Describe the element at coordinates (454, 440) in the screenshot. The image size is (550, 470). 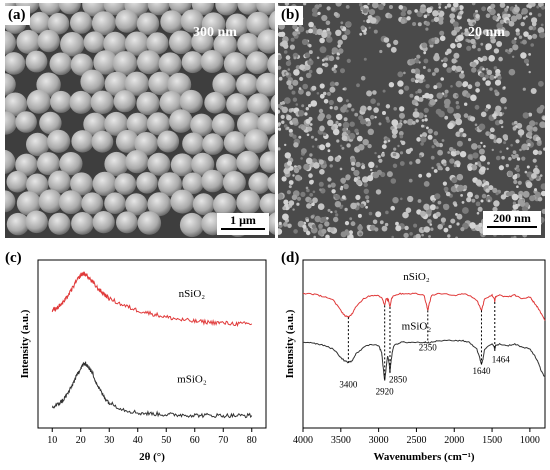
I see `x-tick-label: 2000` at that location.